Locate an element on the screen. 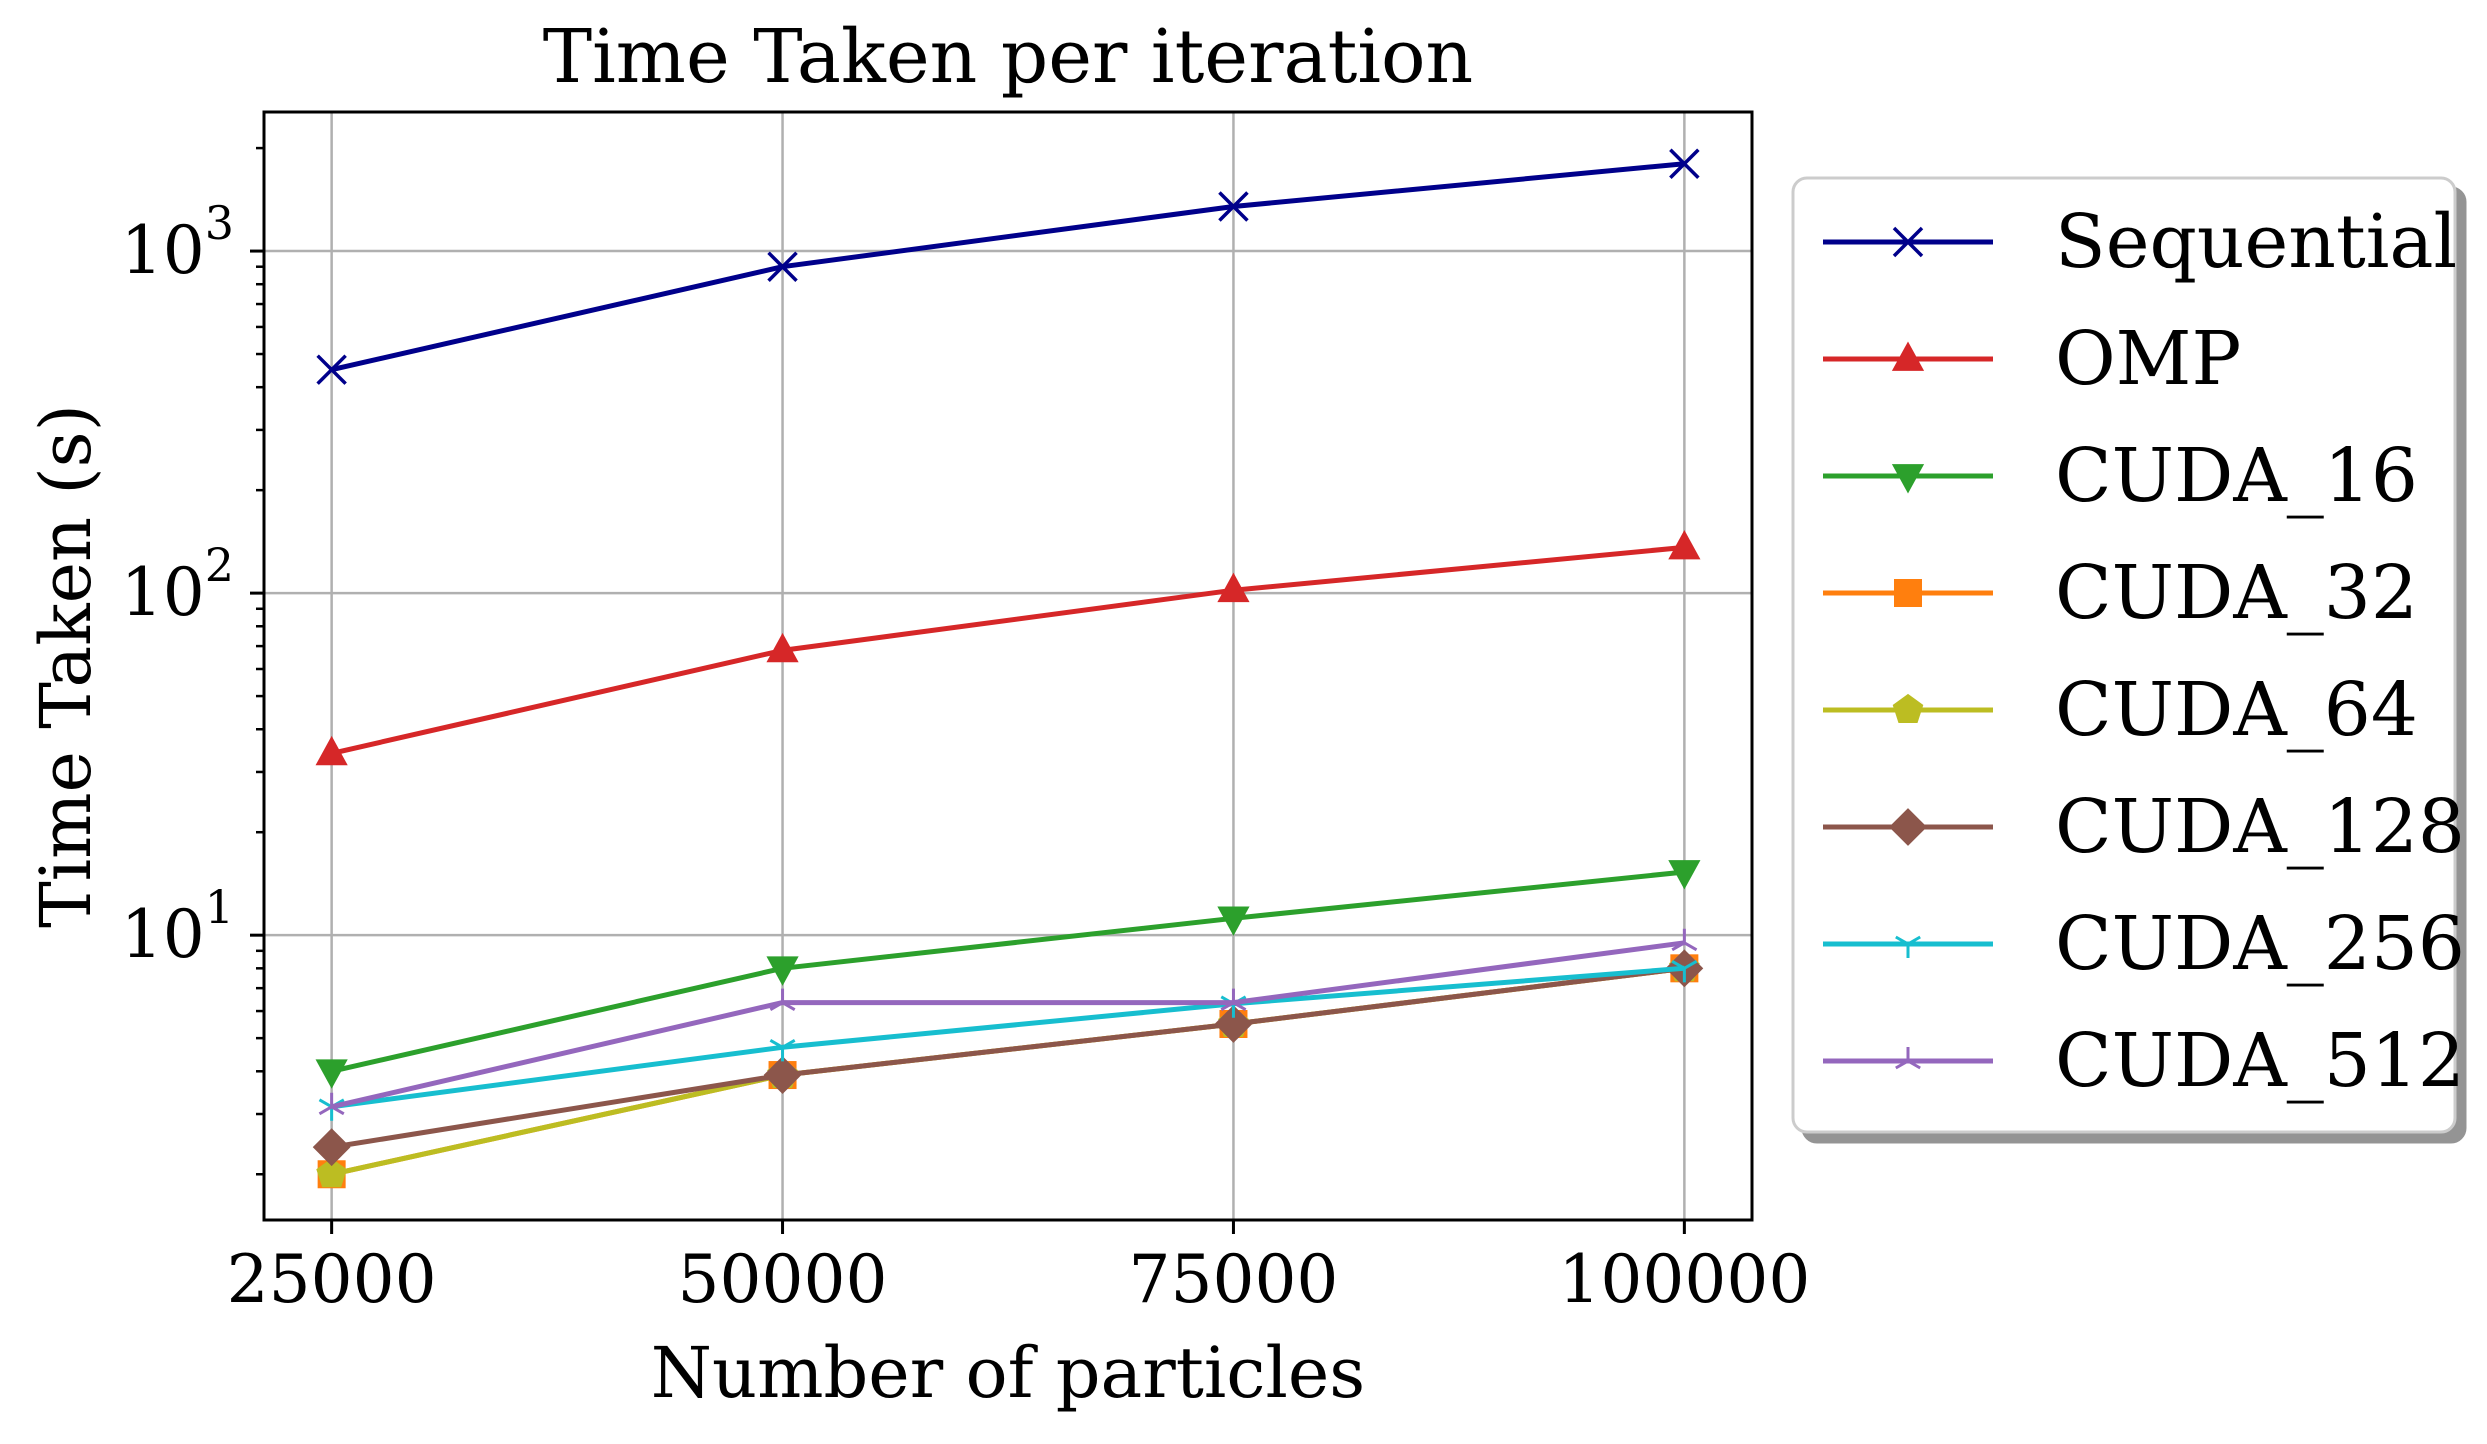  legend-item: CUDA_32 is located at coordinates (2120, 593).